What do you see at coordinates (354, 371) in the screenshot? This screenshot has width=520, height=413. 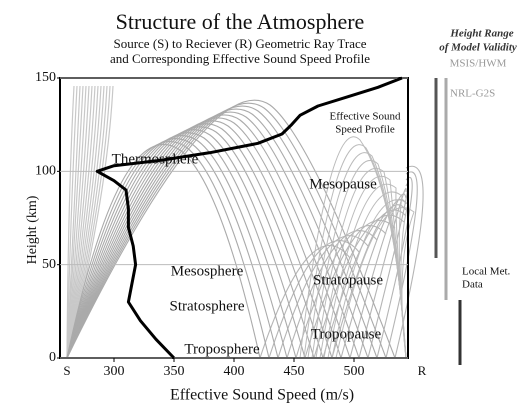 I see `x-tick-label: 500` at bounding box center [354, 371].